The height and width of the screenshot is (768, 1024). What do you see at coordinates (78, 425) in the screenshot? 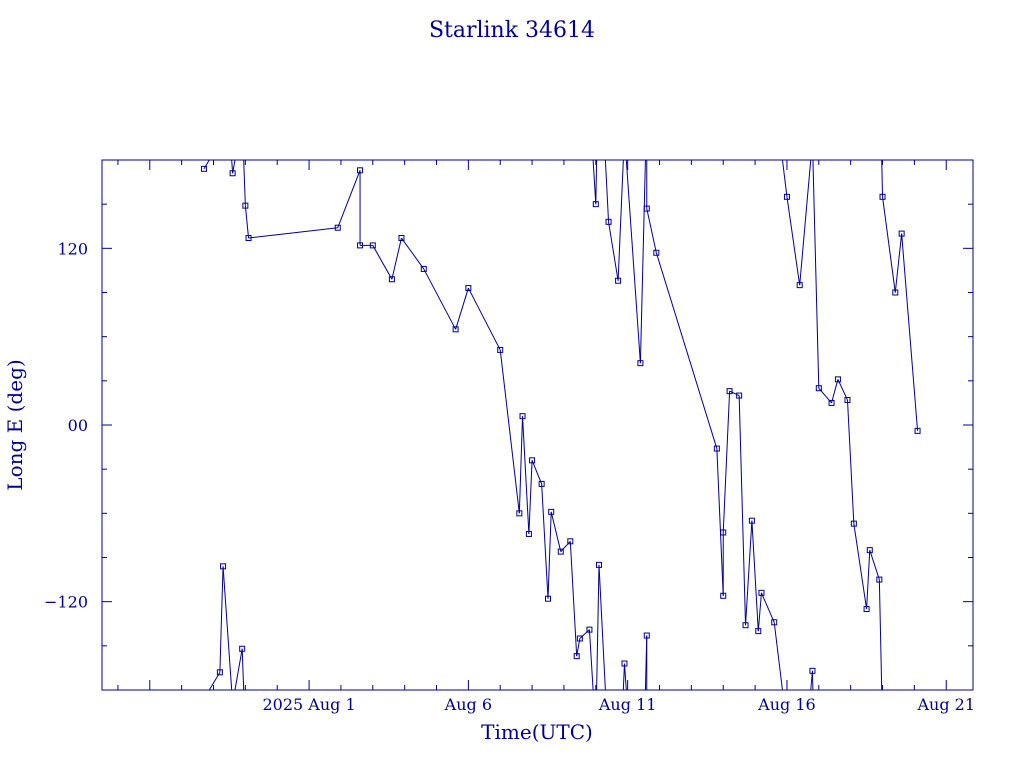
I see `y-tick-label: 00` at bounding box center [78, 425].